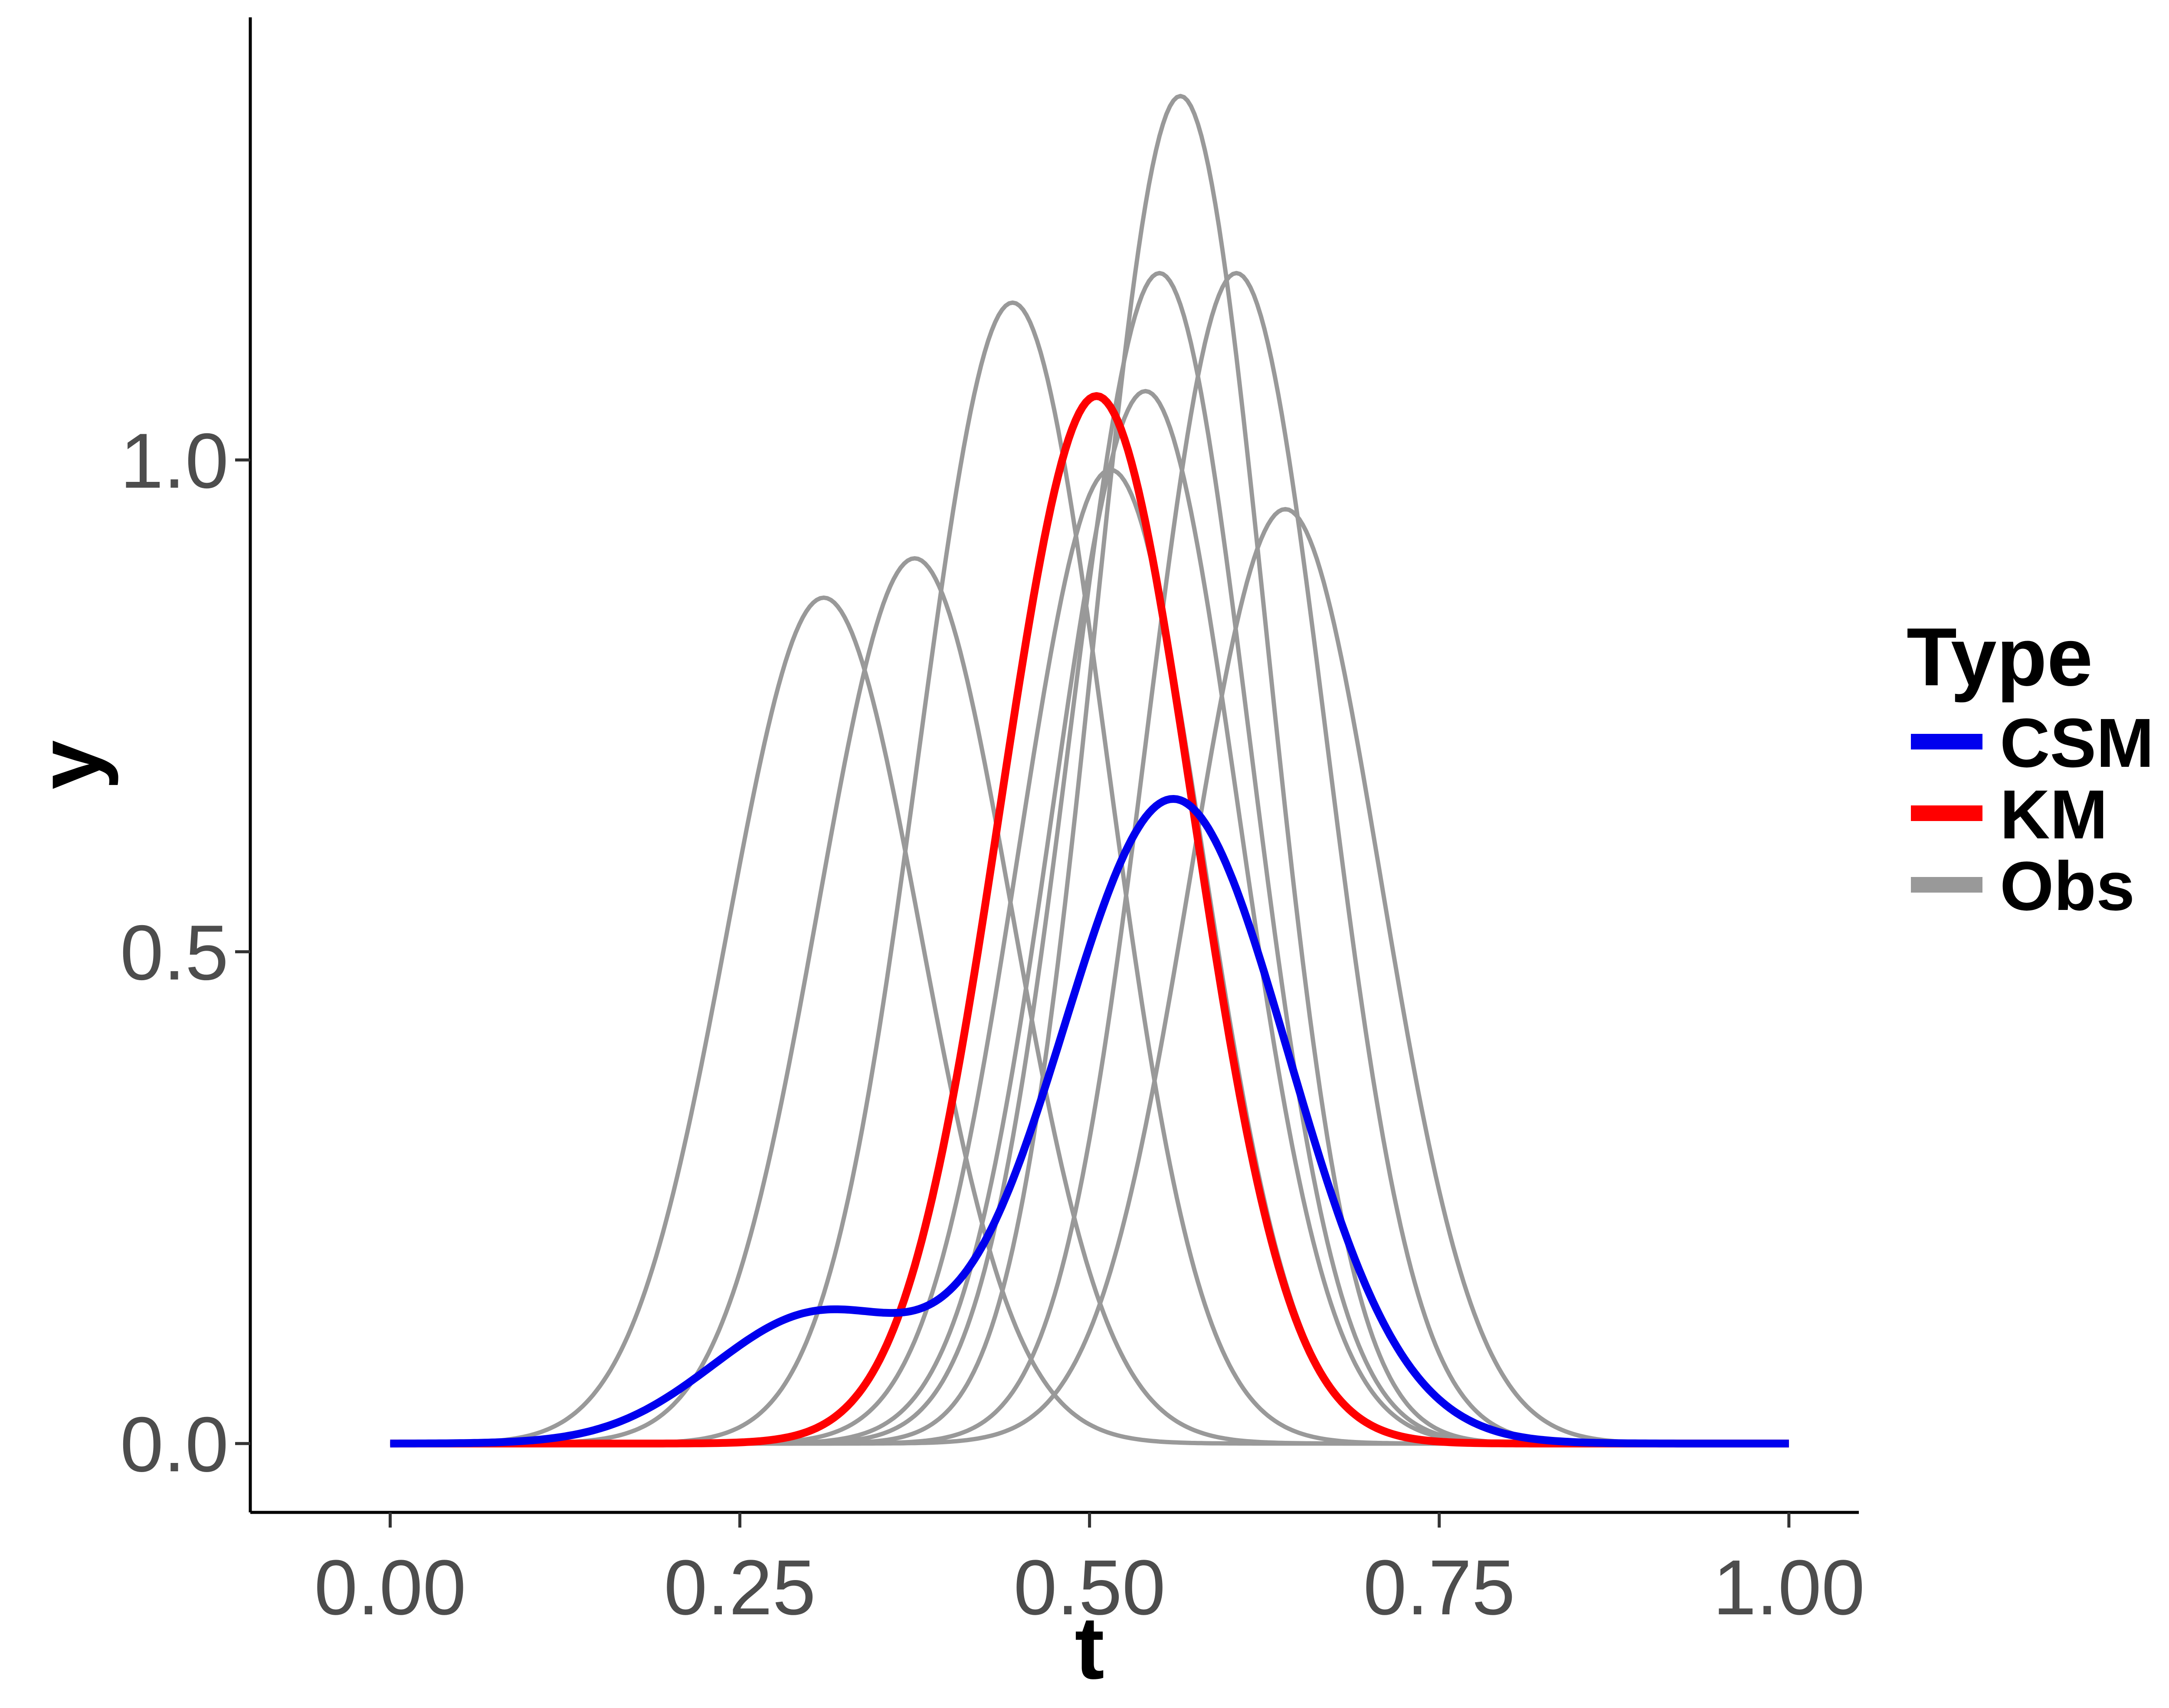  What do you see at coordinates (2077, 743) in the screenshot?
I see `legend-label-csm: CSM` at bounding box center [2077, 743].